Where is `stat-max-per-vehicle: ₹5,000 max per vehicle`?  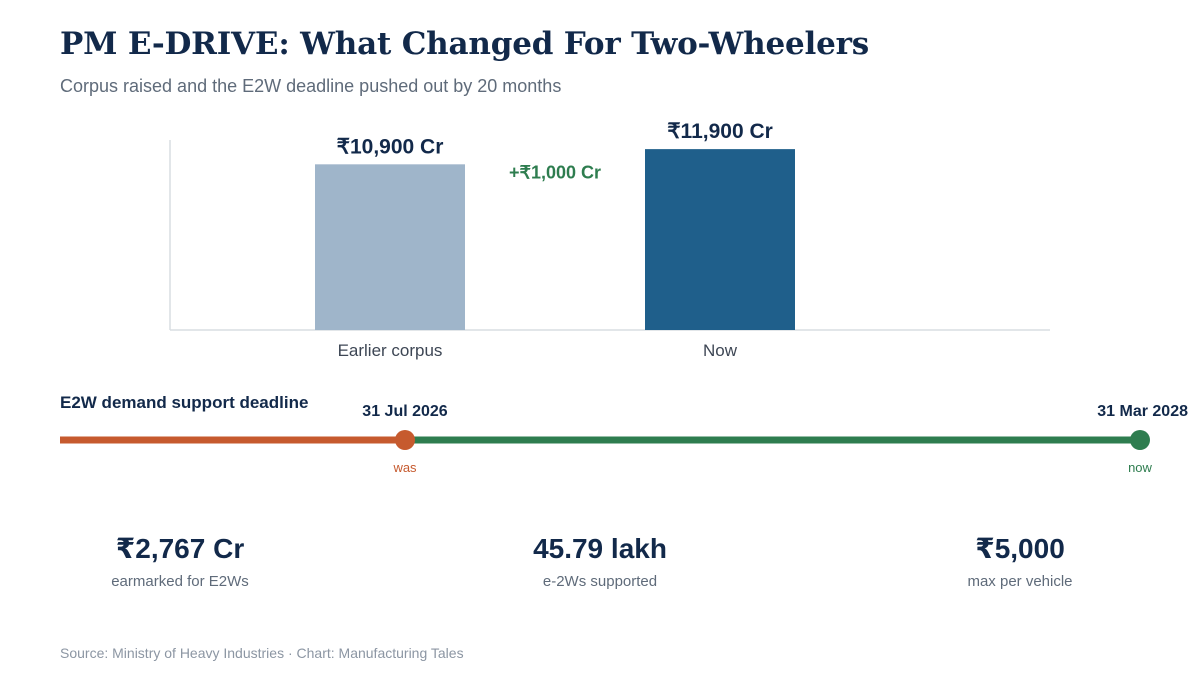
stat-max-per-vehicle: ₹5,000 max per vehicle is located at coordinates (1020, 561).